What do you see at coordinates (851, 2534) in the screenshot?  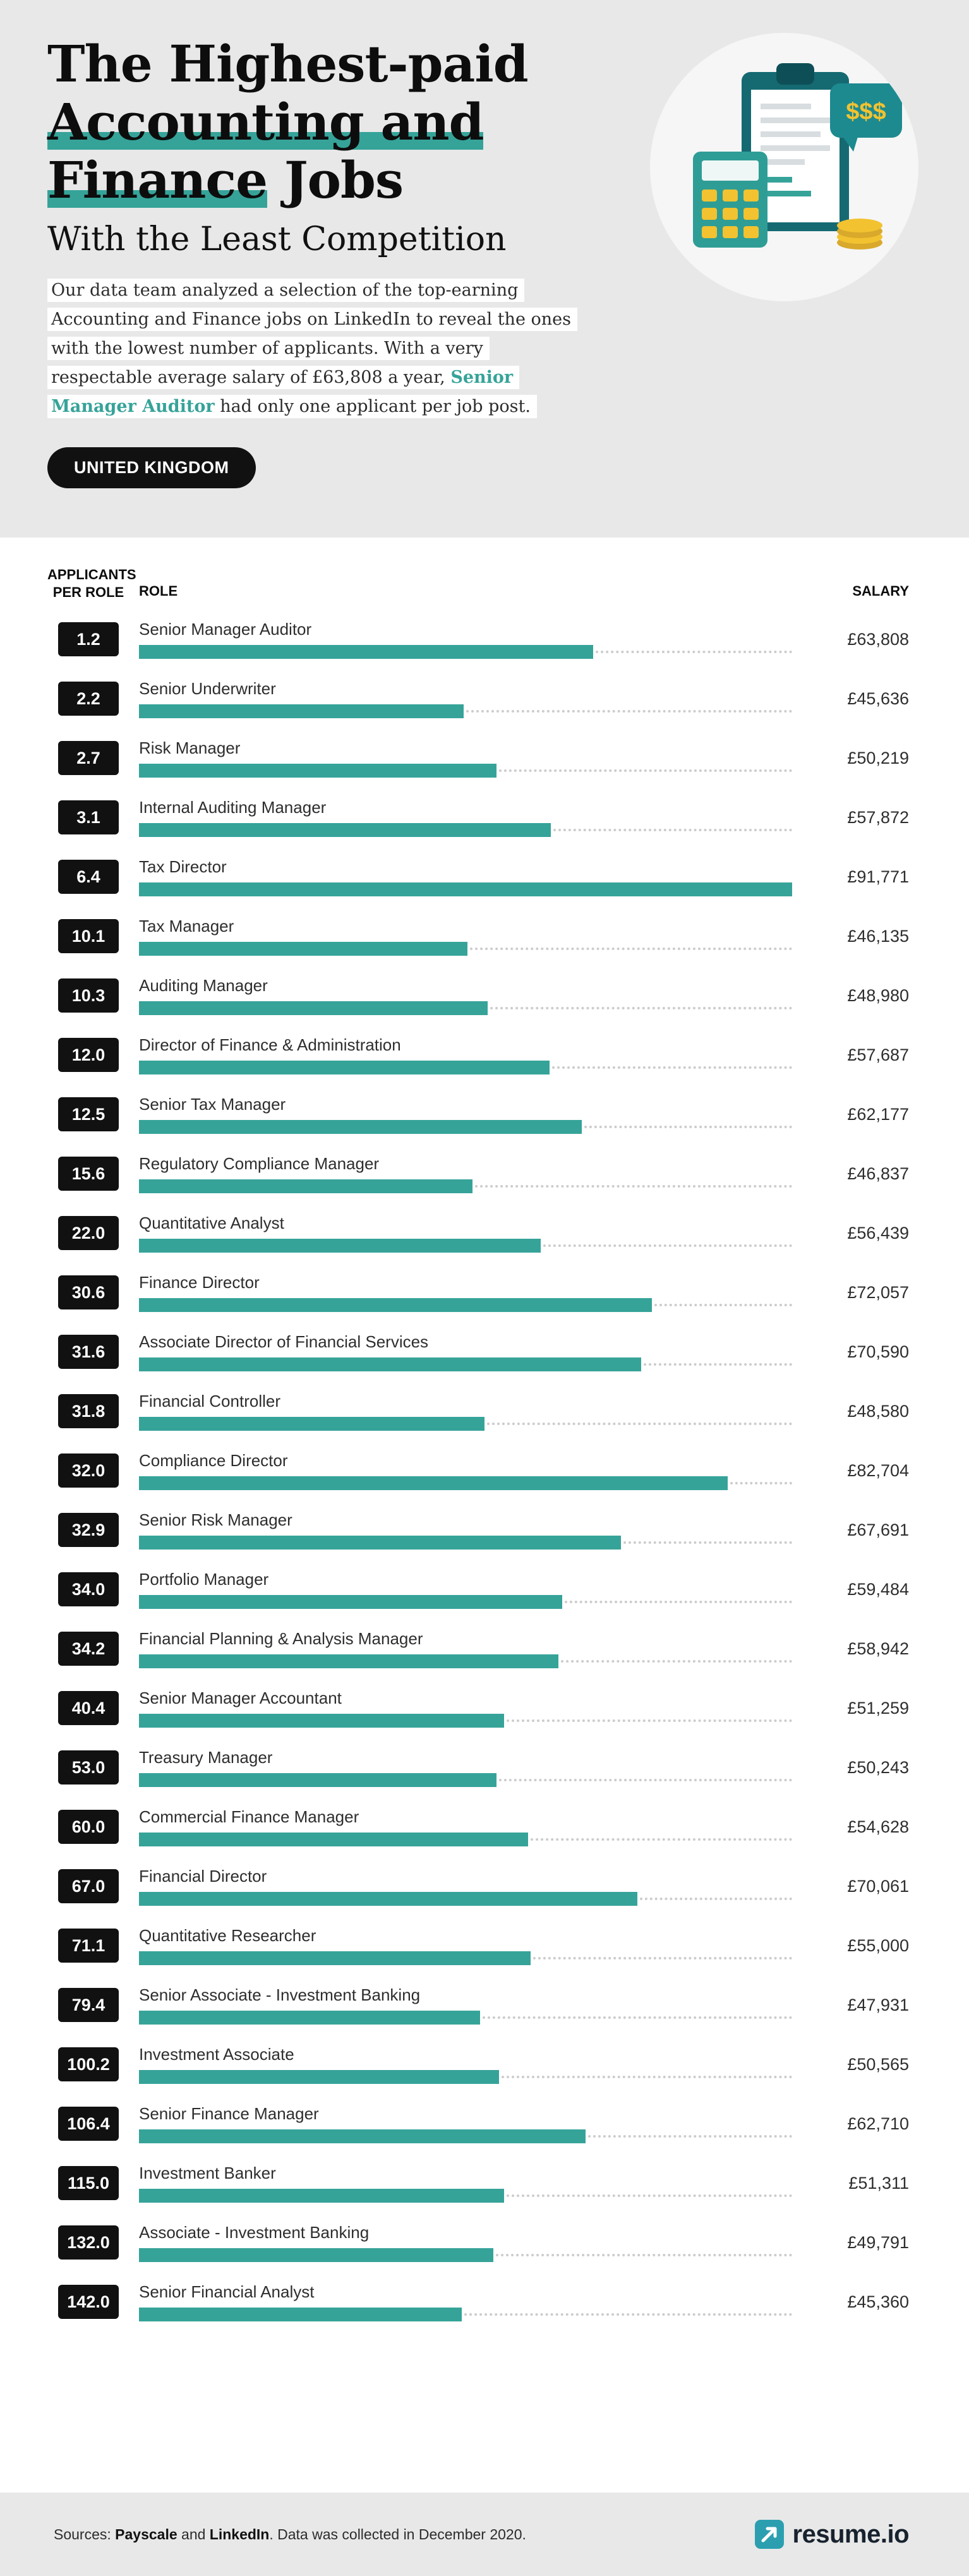 I see `resume-io-logo-text: resume.io` at bounding box center [851, 2534].